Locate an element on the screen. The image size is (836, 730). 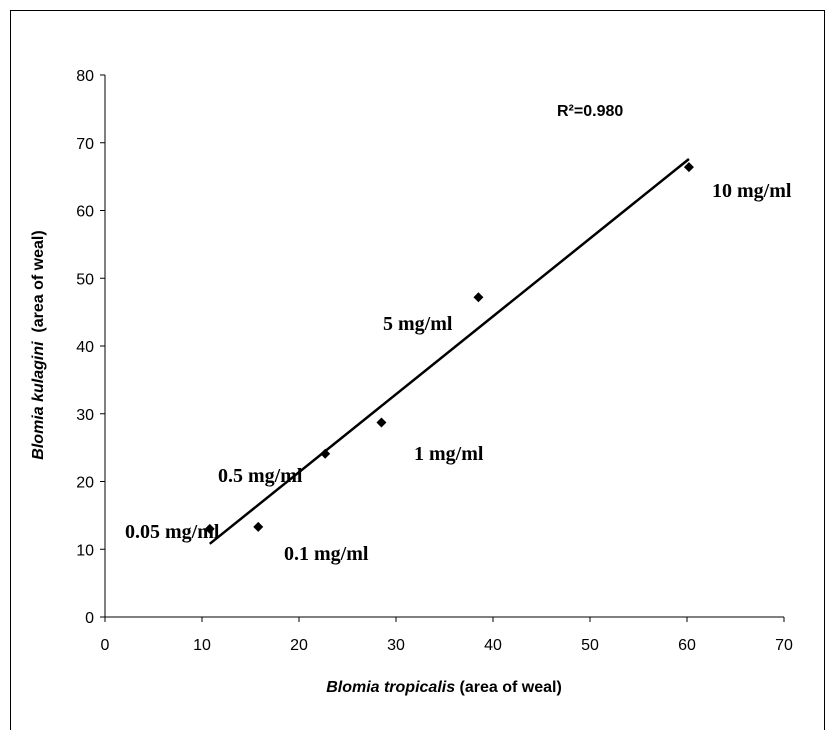
x-axis-title-rest: (area of weal) is located at coordinates (508, 687).